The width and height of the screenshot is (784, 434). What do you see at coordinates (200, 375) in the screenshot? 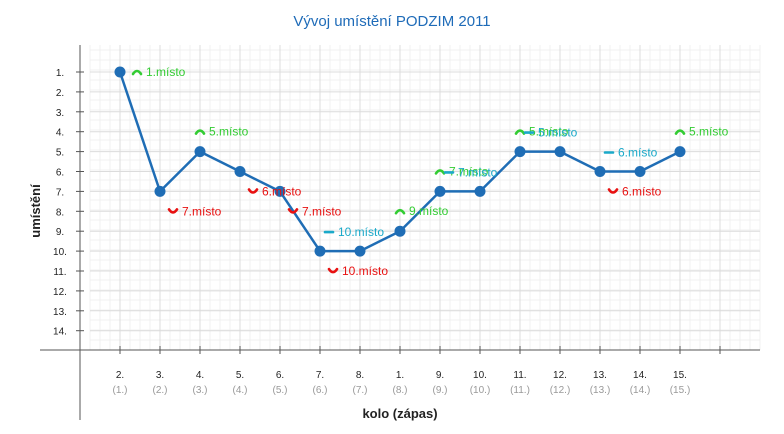
I see `x-tick-label: 4.` at bounding box center [200, 375].